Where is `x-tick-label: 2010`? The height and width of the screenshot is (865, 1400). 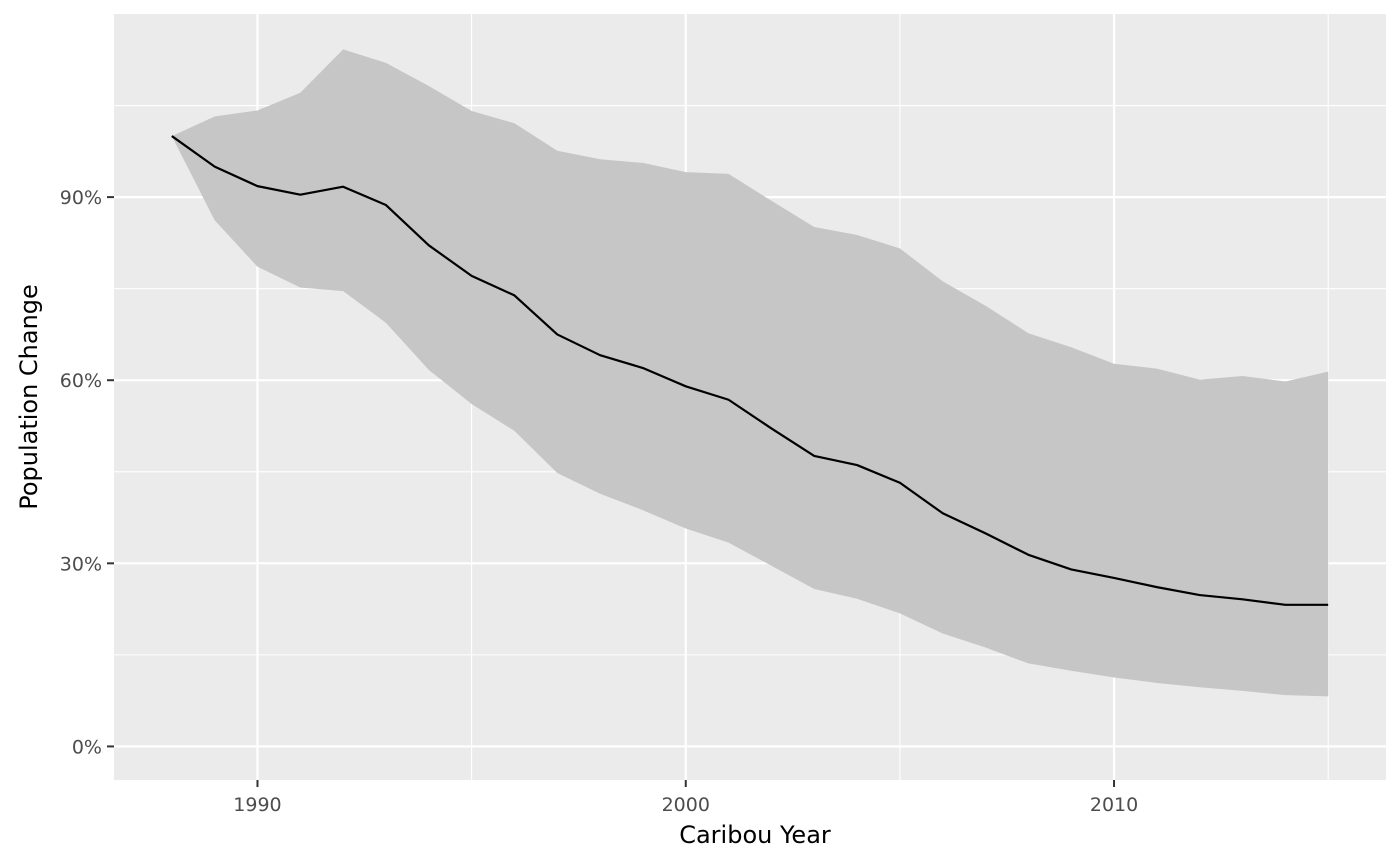 x-tick-label: 2010 is located at coordinates (1114, 805).